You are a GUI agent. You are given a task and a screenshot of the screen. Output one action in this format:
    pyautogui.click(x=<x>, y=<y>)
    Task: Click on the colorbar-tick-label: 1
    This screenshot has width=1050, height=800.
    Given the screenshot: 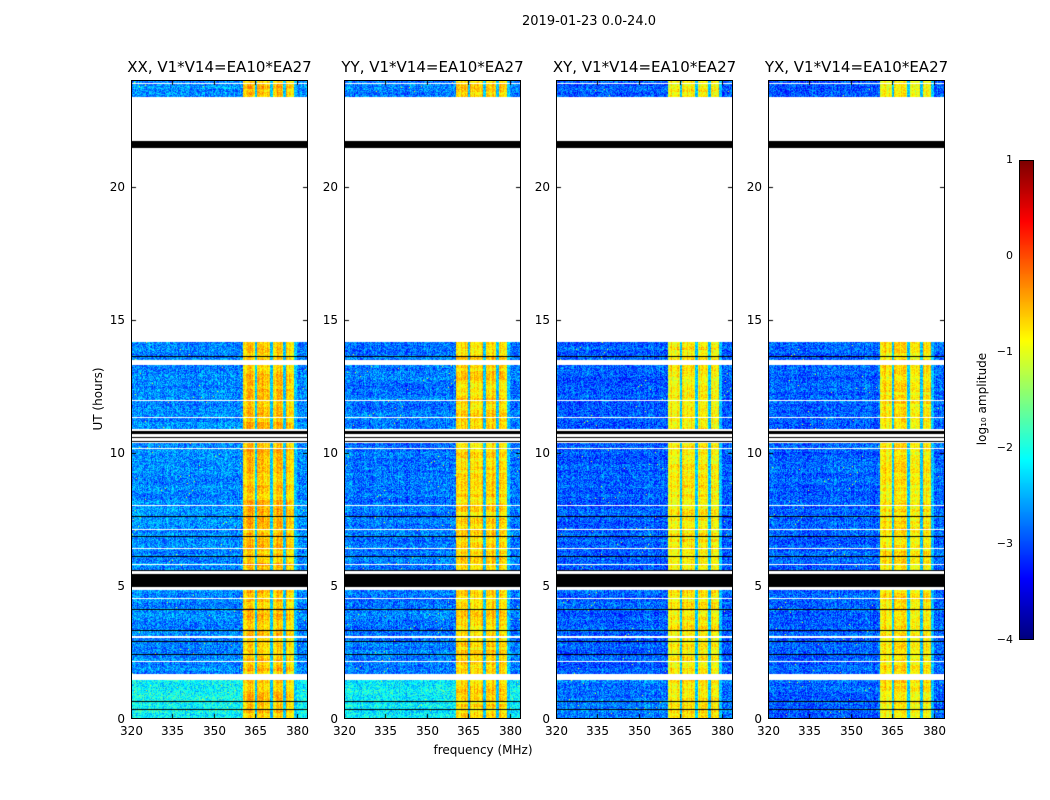 What is the action you would take?
    pyautogui.click(x=1009, y=159)
    